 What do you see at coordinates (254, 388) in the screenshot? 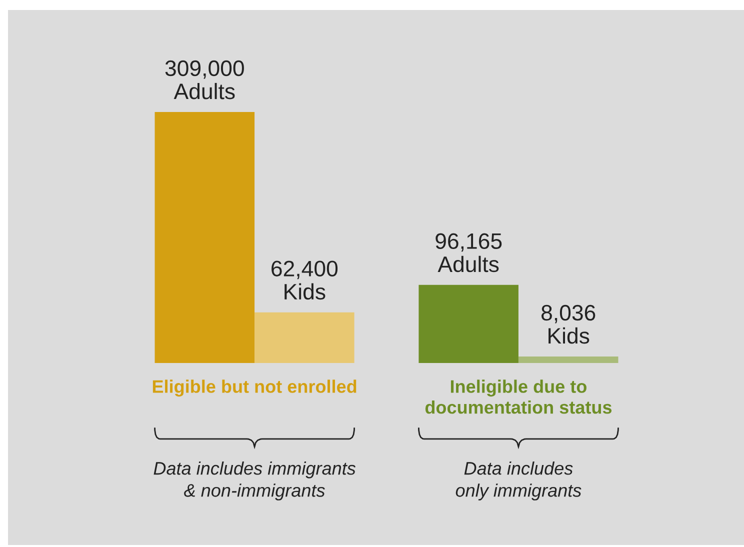
I see `x-tick-label: Eligible but not enrolled` at bounding box center [254, 388].